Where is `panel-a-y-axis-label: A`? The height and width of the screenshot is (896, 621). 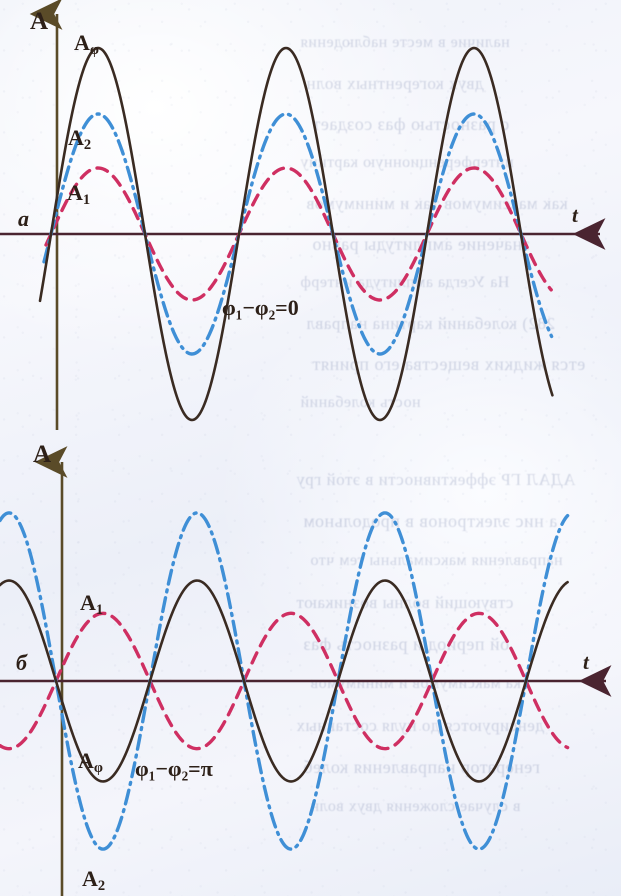
panel-a-y-axis-label: A is located at coordinates (39, 21).